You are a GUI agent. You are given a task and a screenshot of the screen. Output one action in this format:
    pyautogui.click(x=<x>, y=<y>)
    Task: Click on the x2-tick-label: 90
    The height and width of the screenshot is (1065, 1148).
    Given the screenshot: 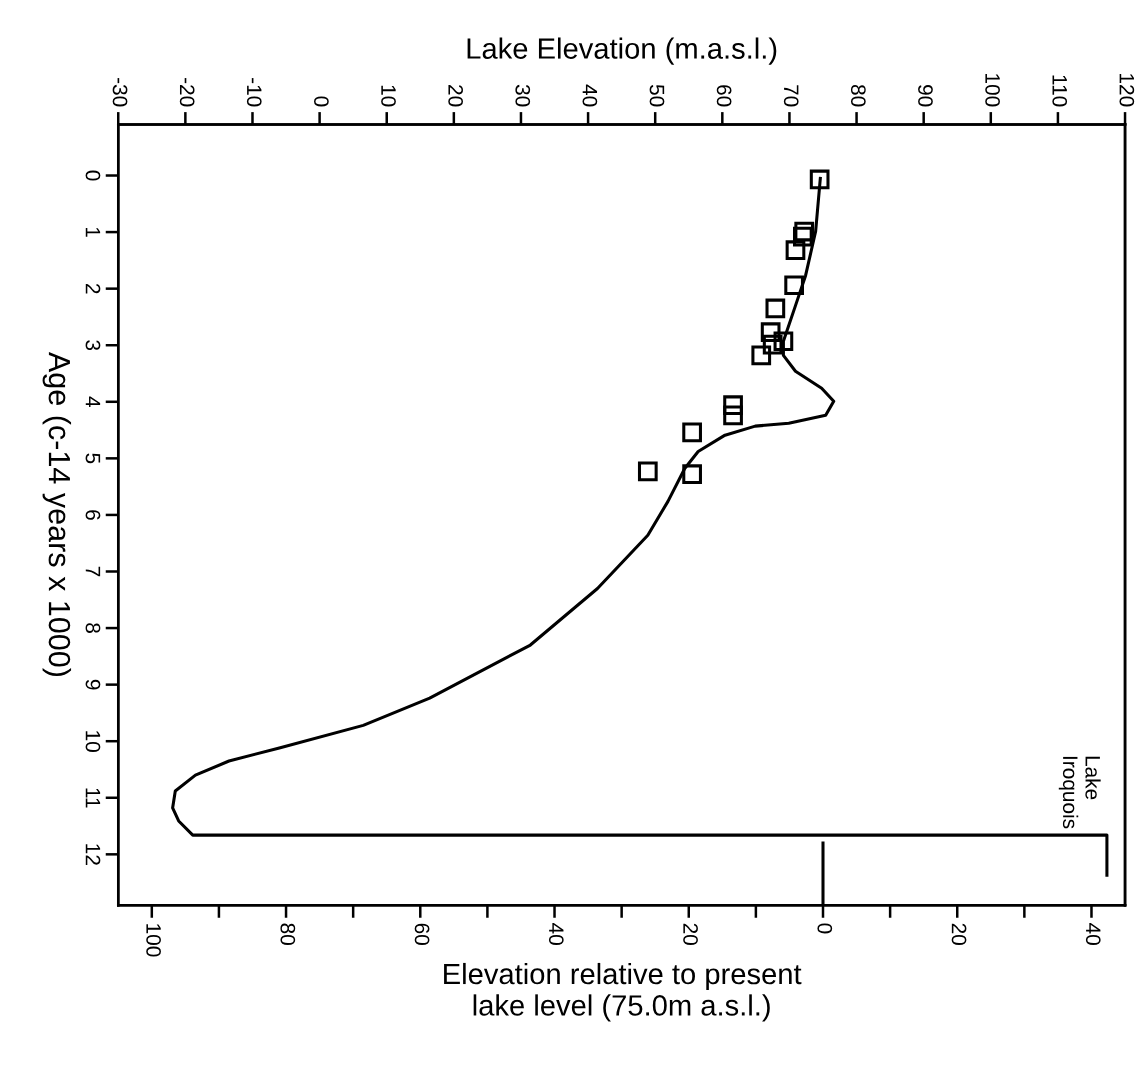 What is the action you would take?
    pyautogui.click(x=925, y=96)
    